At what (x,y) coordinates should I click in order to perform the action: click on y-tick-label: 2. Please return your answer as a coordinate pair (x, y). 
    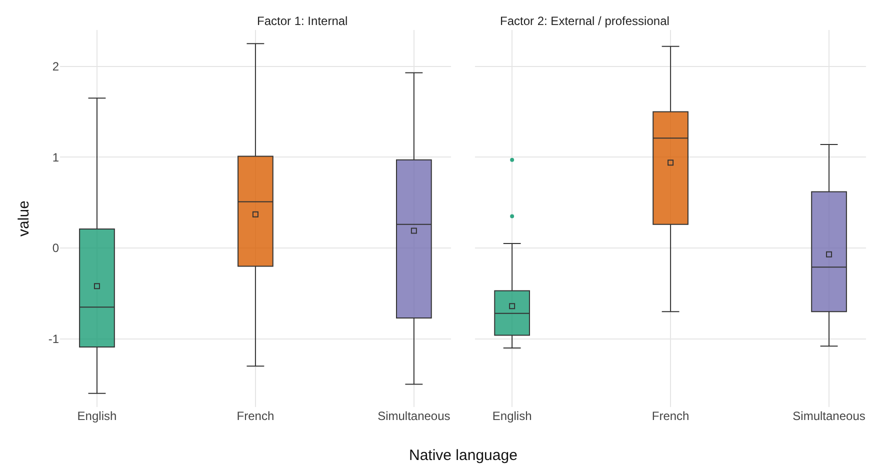
    Looking at the image, I should click on (56, 67).